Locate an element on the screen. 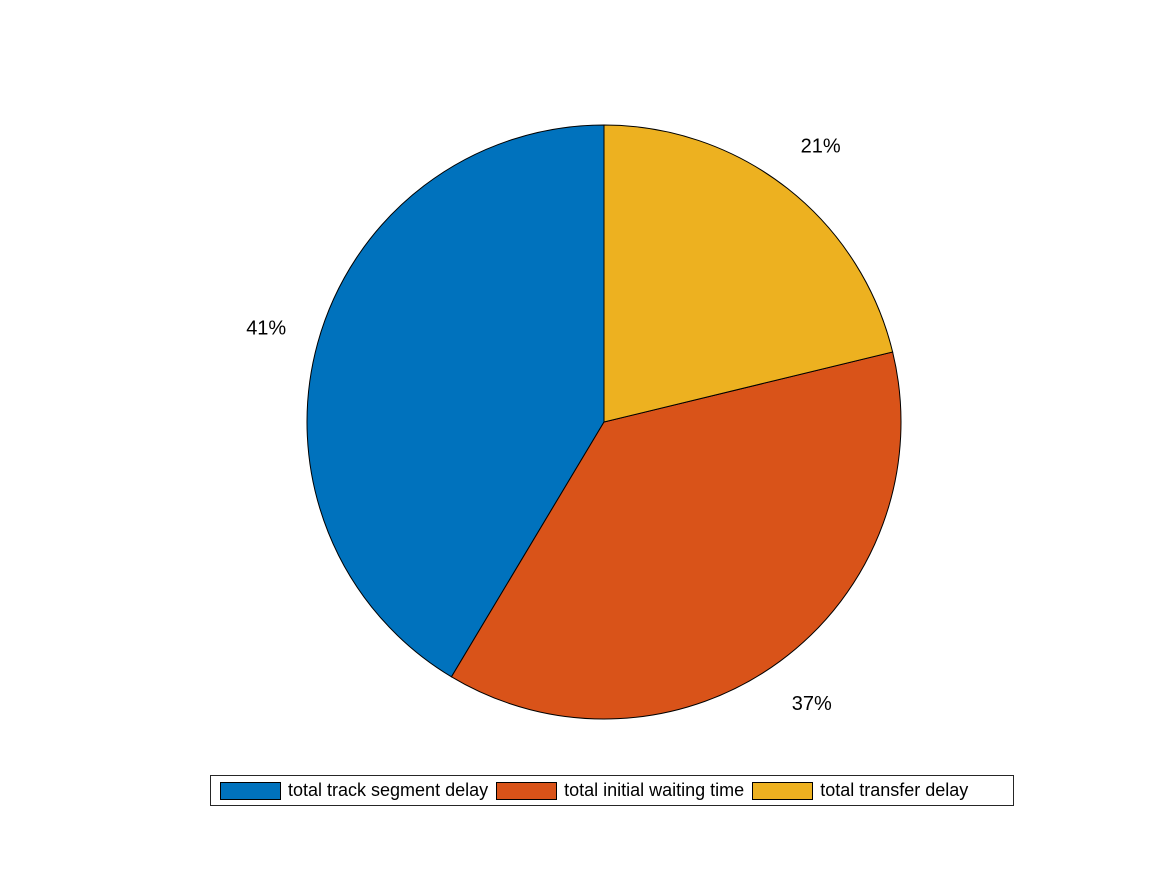 The width and height of the screenshot is (1167, 875). legend-item-track-segment-delay: total track segment delay is located at coordinates (354, 790).